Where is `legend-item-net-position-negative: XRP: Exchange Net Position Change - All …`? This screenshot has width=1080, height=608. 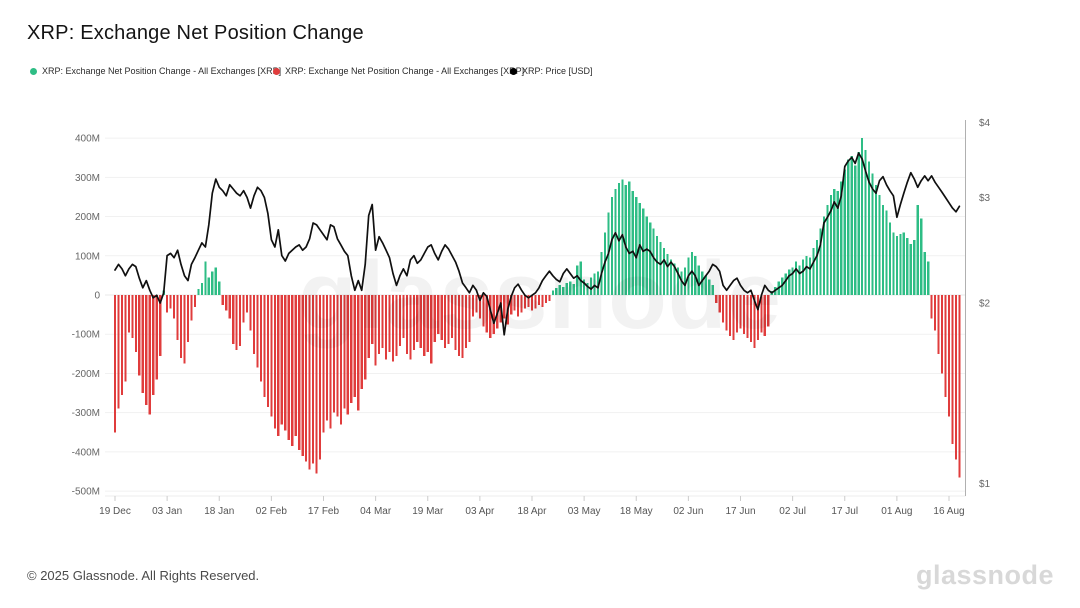
legend-item-net-position-negative: XRP: Exchange Net Position Change - All … is located at coordinates (398, 71).